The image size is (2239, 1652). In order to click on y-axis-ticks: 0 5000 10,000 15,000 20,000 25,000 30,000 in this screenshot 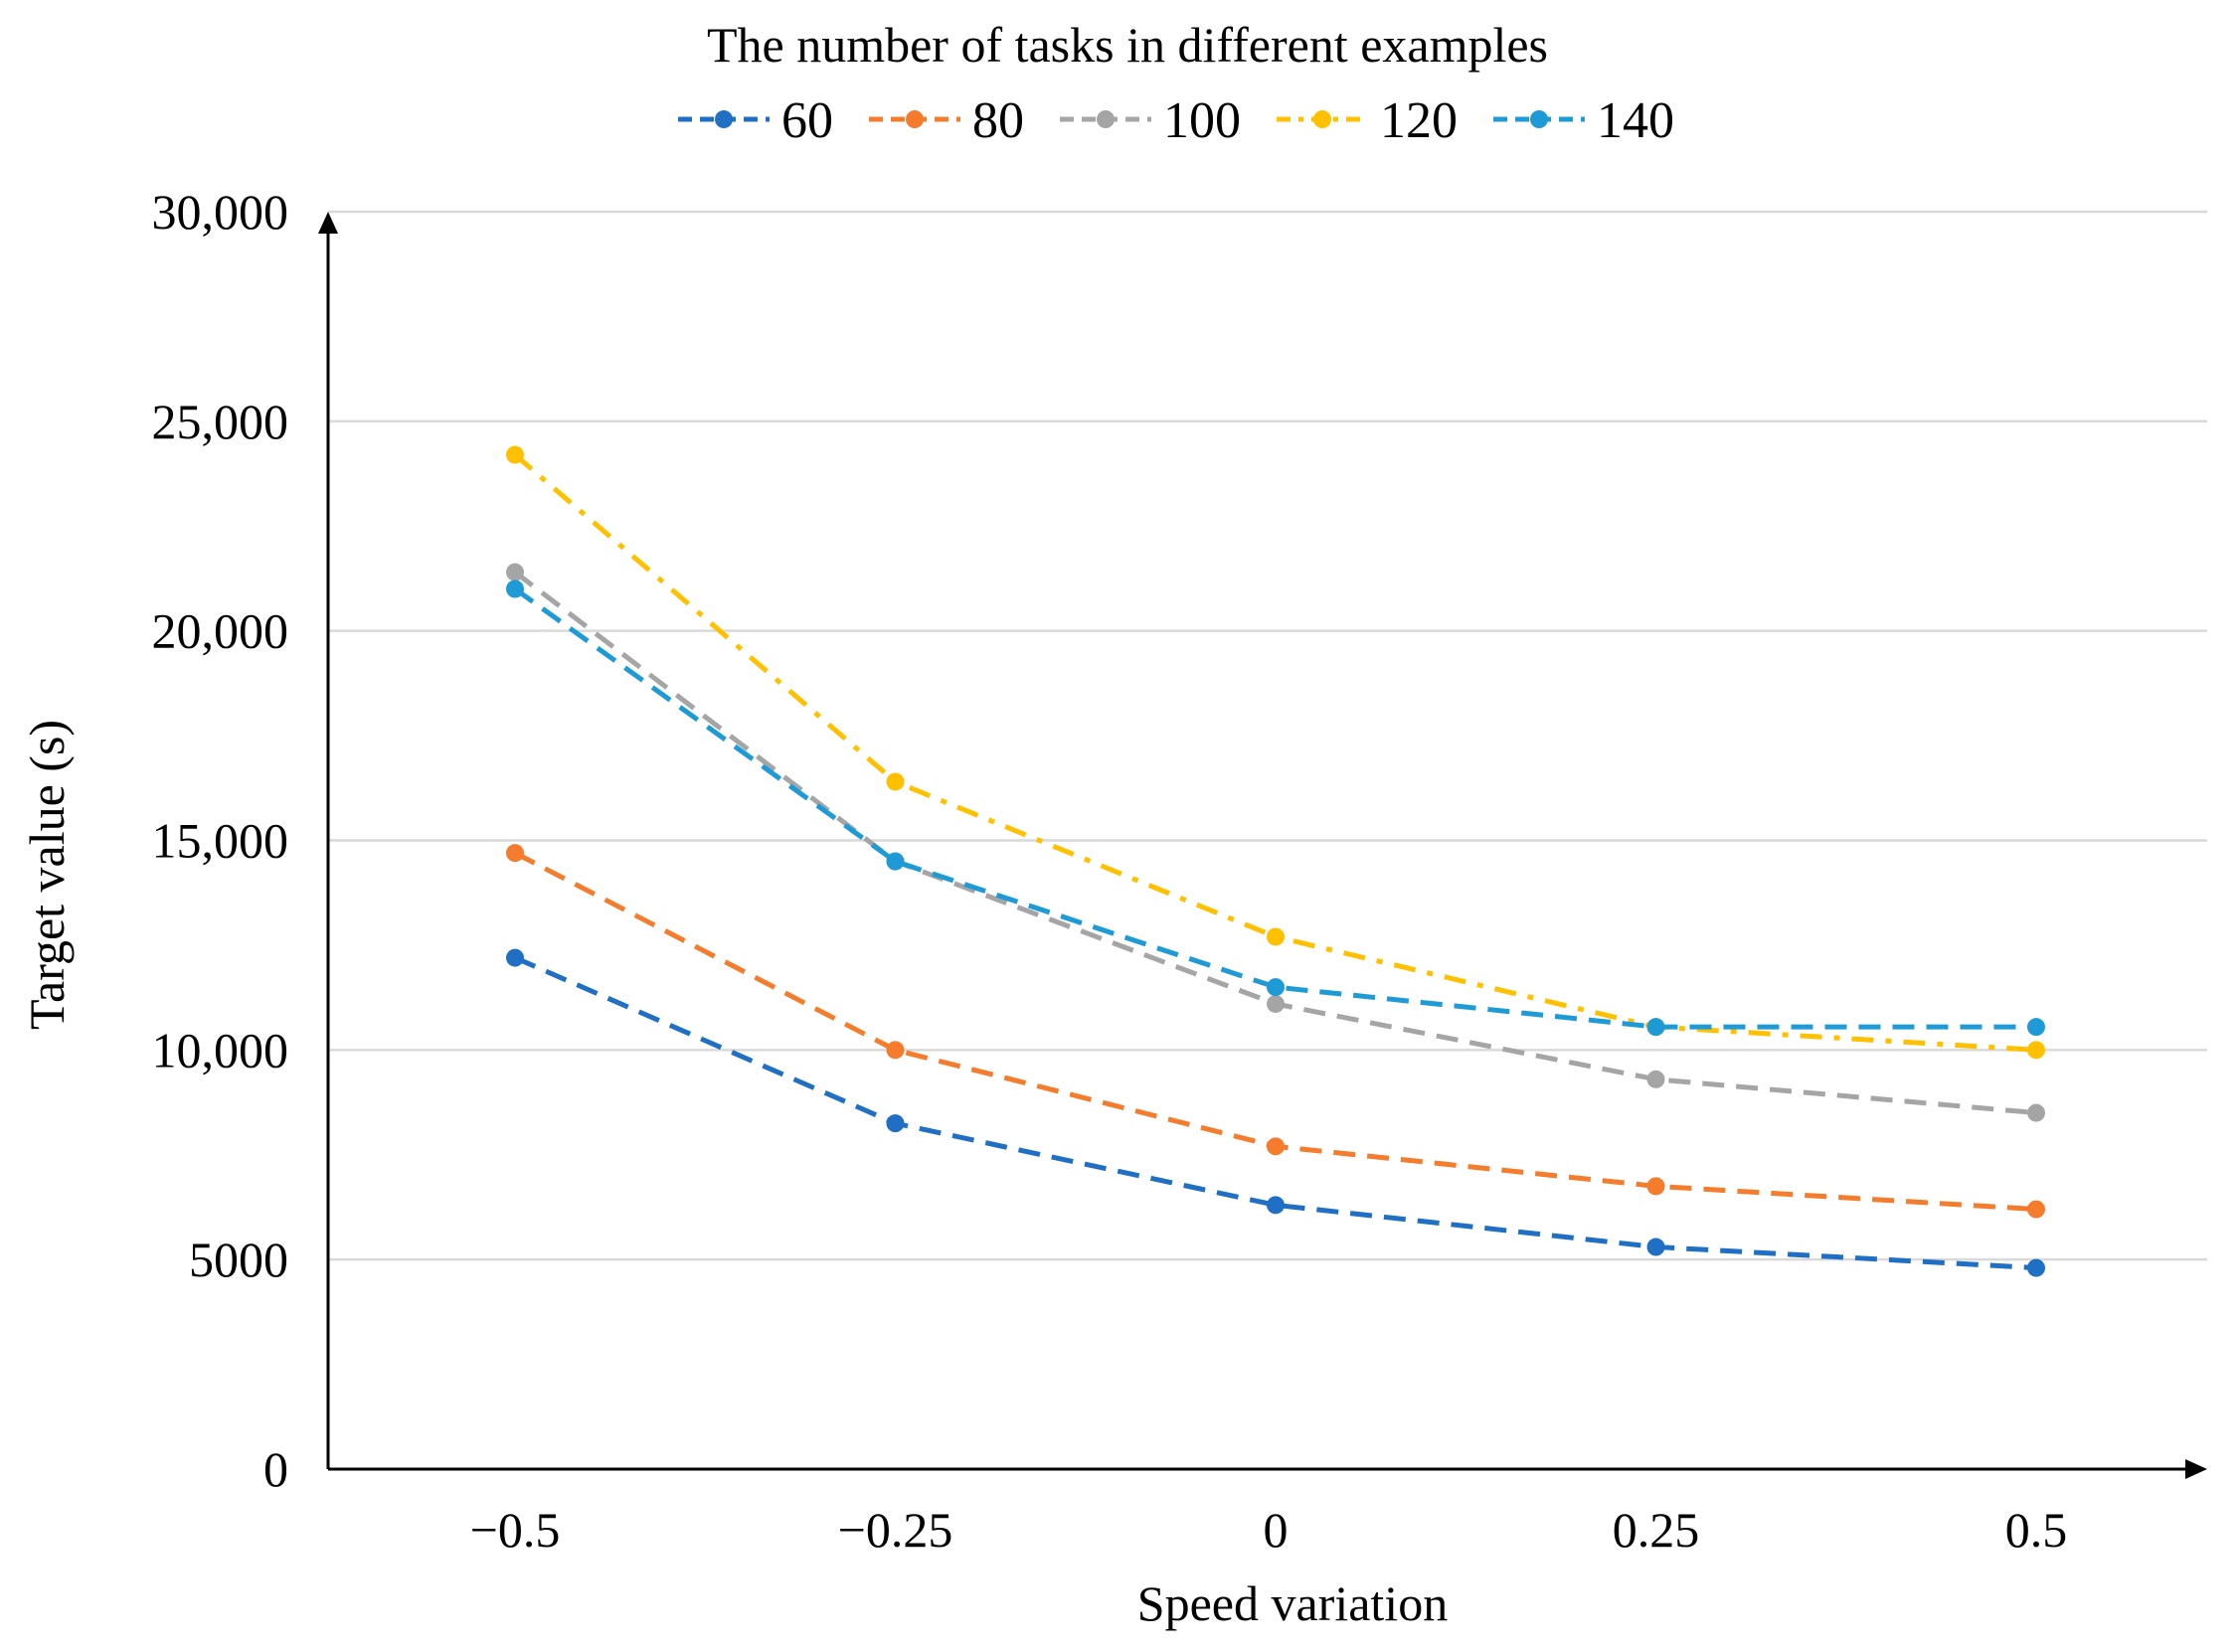, I will do `click(221, 840)`.